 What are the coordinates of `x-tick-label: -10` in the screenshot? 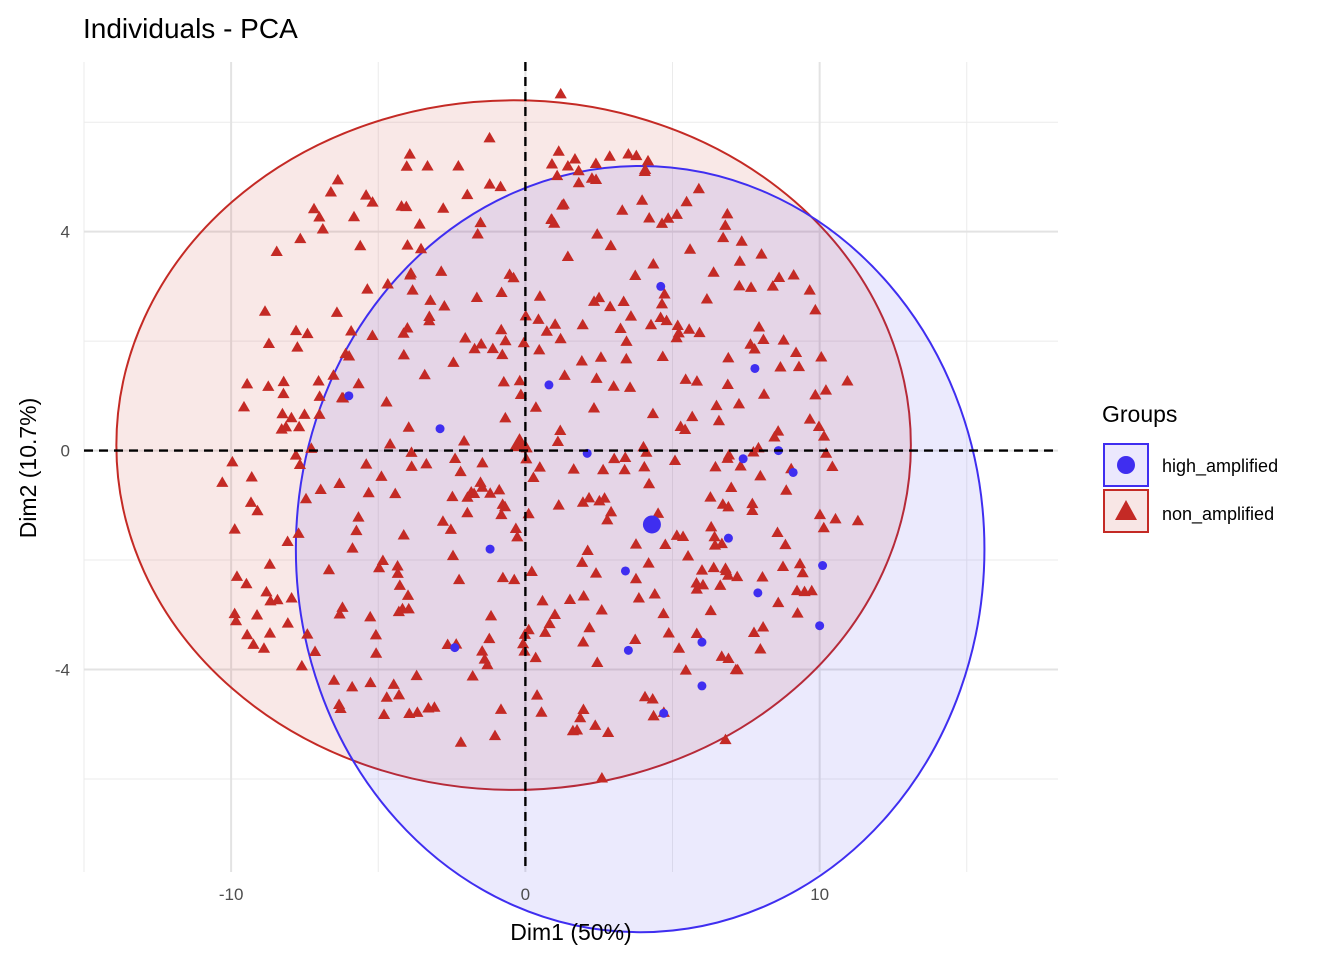 It's located at (231, 894).